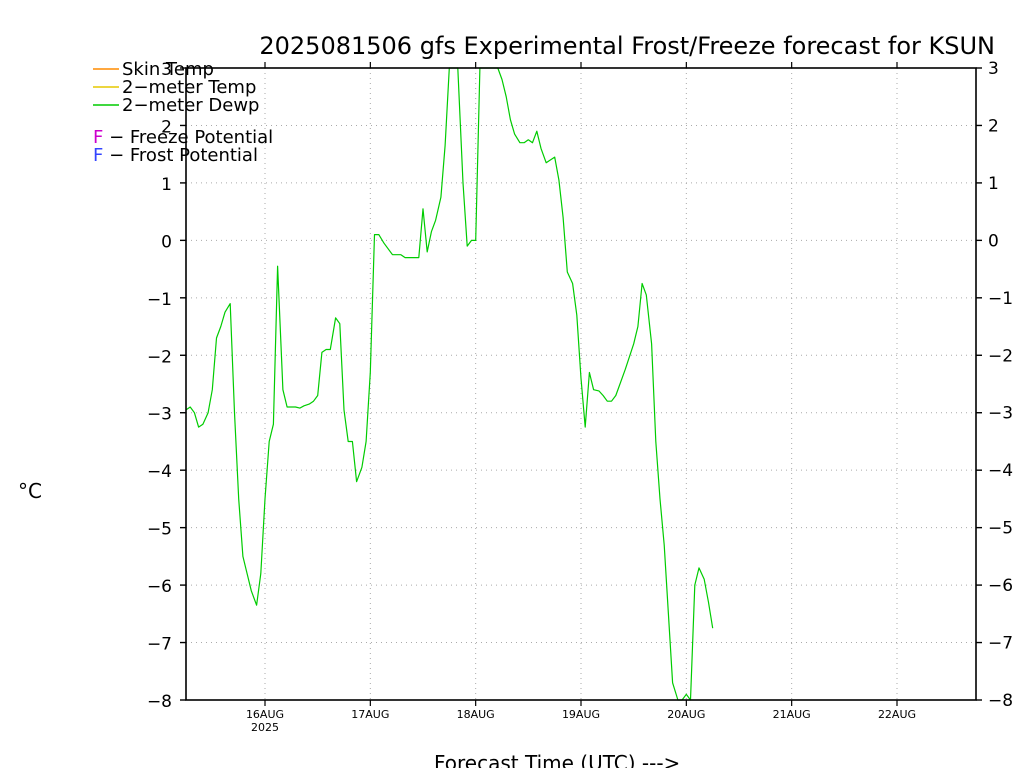 This screenshot has height=768, width=1024. I want to click on legend-label: Skin Temp, so click(168, 69).